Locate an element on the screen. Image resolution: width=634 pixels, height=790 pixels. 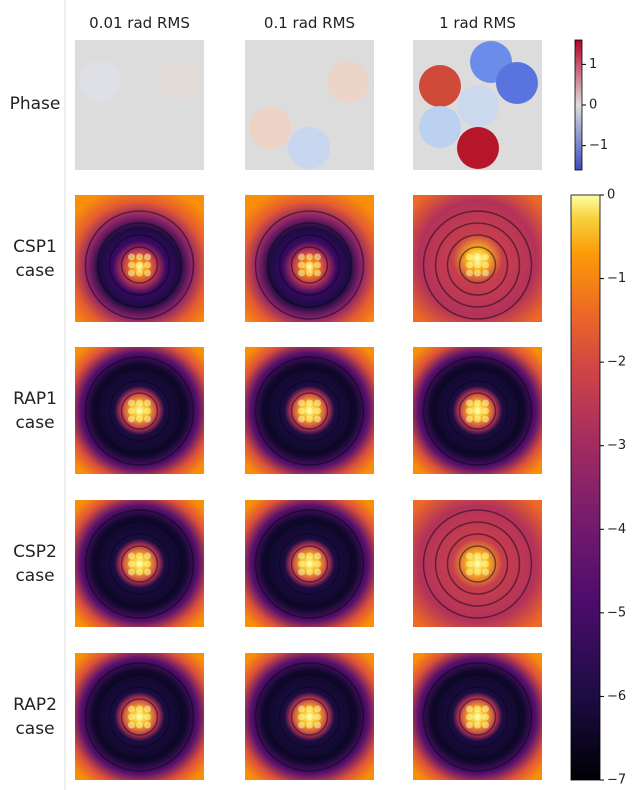
colorbar-tick-label: −5 is located at coordinates (616, 612).